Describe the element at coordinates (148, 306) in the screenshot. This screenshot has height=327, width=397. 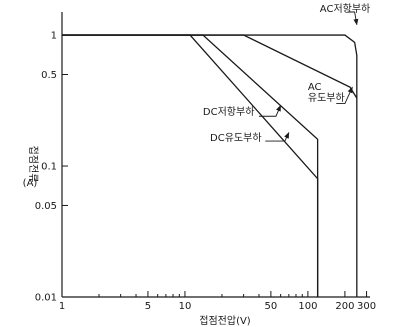
I see `x-tick-label-5: 5` at that location.